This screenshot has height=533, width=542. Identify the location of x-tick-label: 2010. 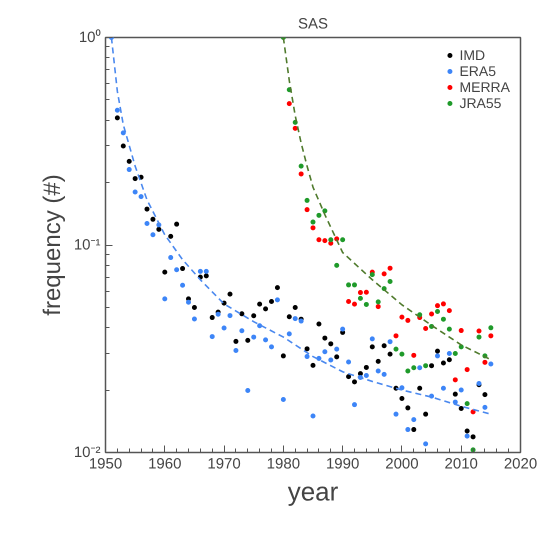
(461, 464).